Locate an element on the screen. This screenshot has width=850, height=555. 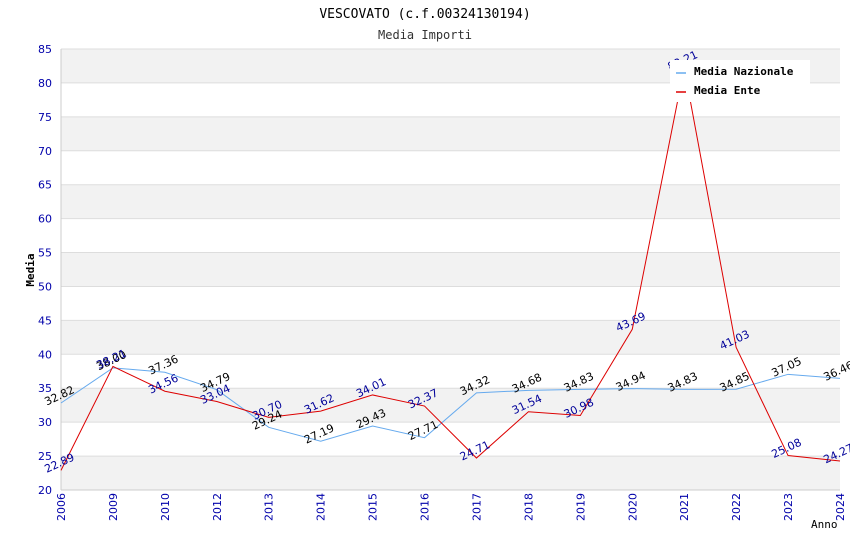
y-tick-label: 30 is located at coordinates (45, 422).